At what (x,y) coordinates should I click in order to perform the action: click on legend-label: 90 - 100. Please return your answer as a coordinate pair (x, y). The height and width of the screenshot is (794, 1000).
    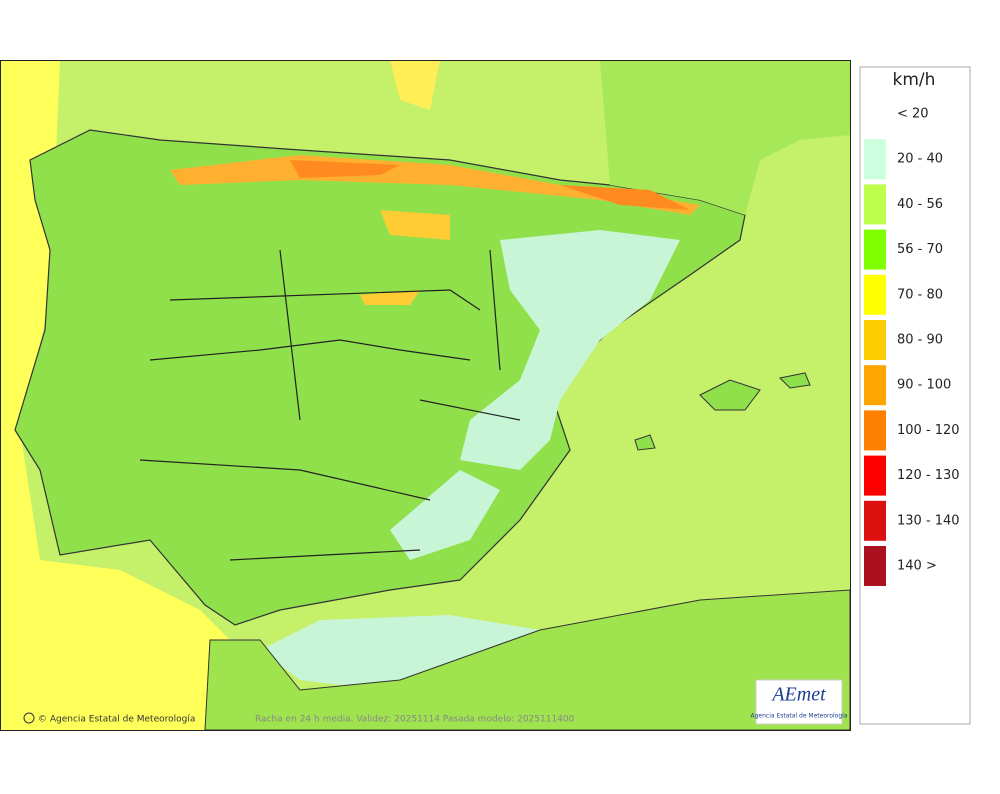
    Looking at the image, I should click on (924, 385).